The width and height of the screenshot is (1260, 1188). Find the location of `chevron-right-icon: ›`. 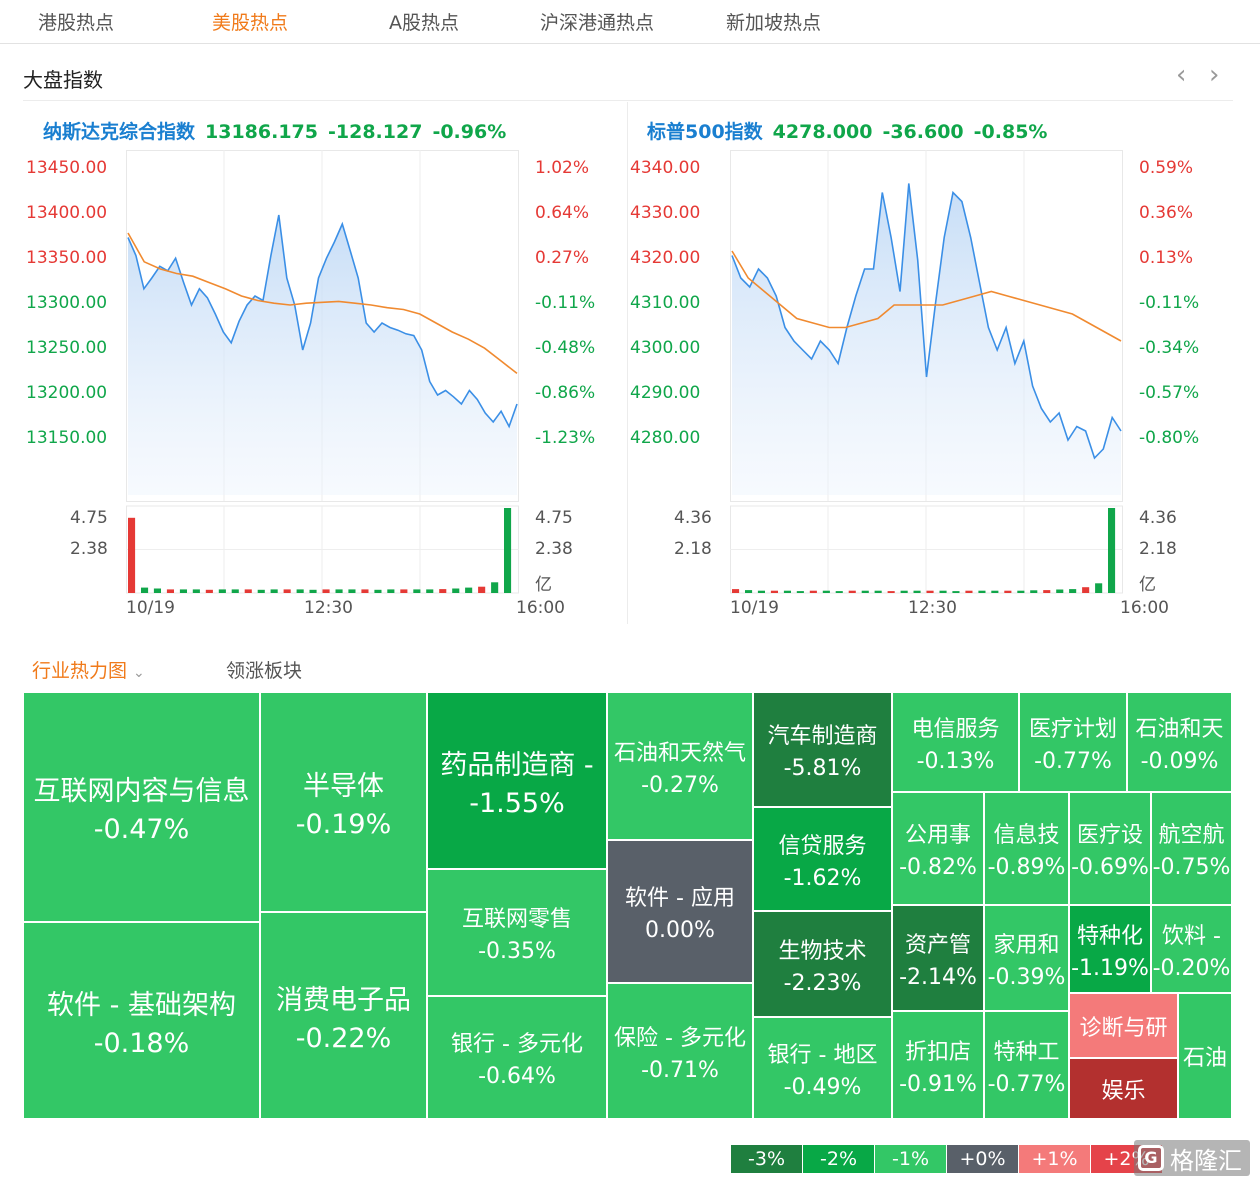

chevron-right-icon: › is located at coordinates (1214, 75).